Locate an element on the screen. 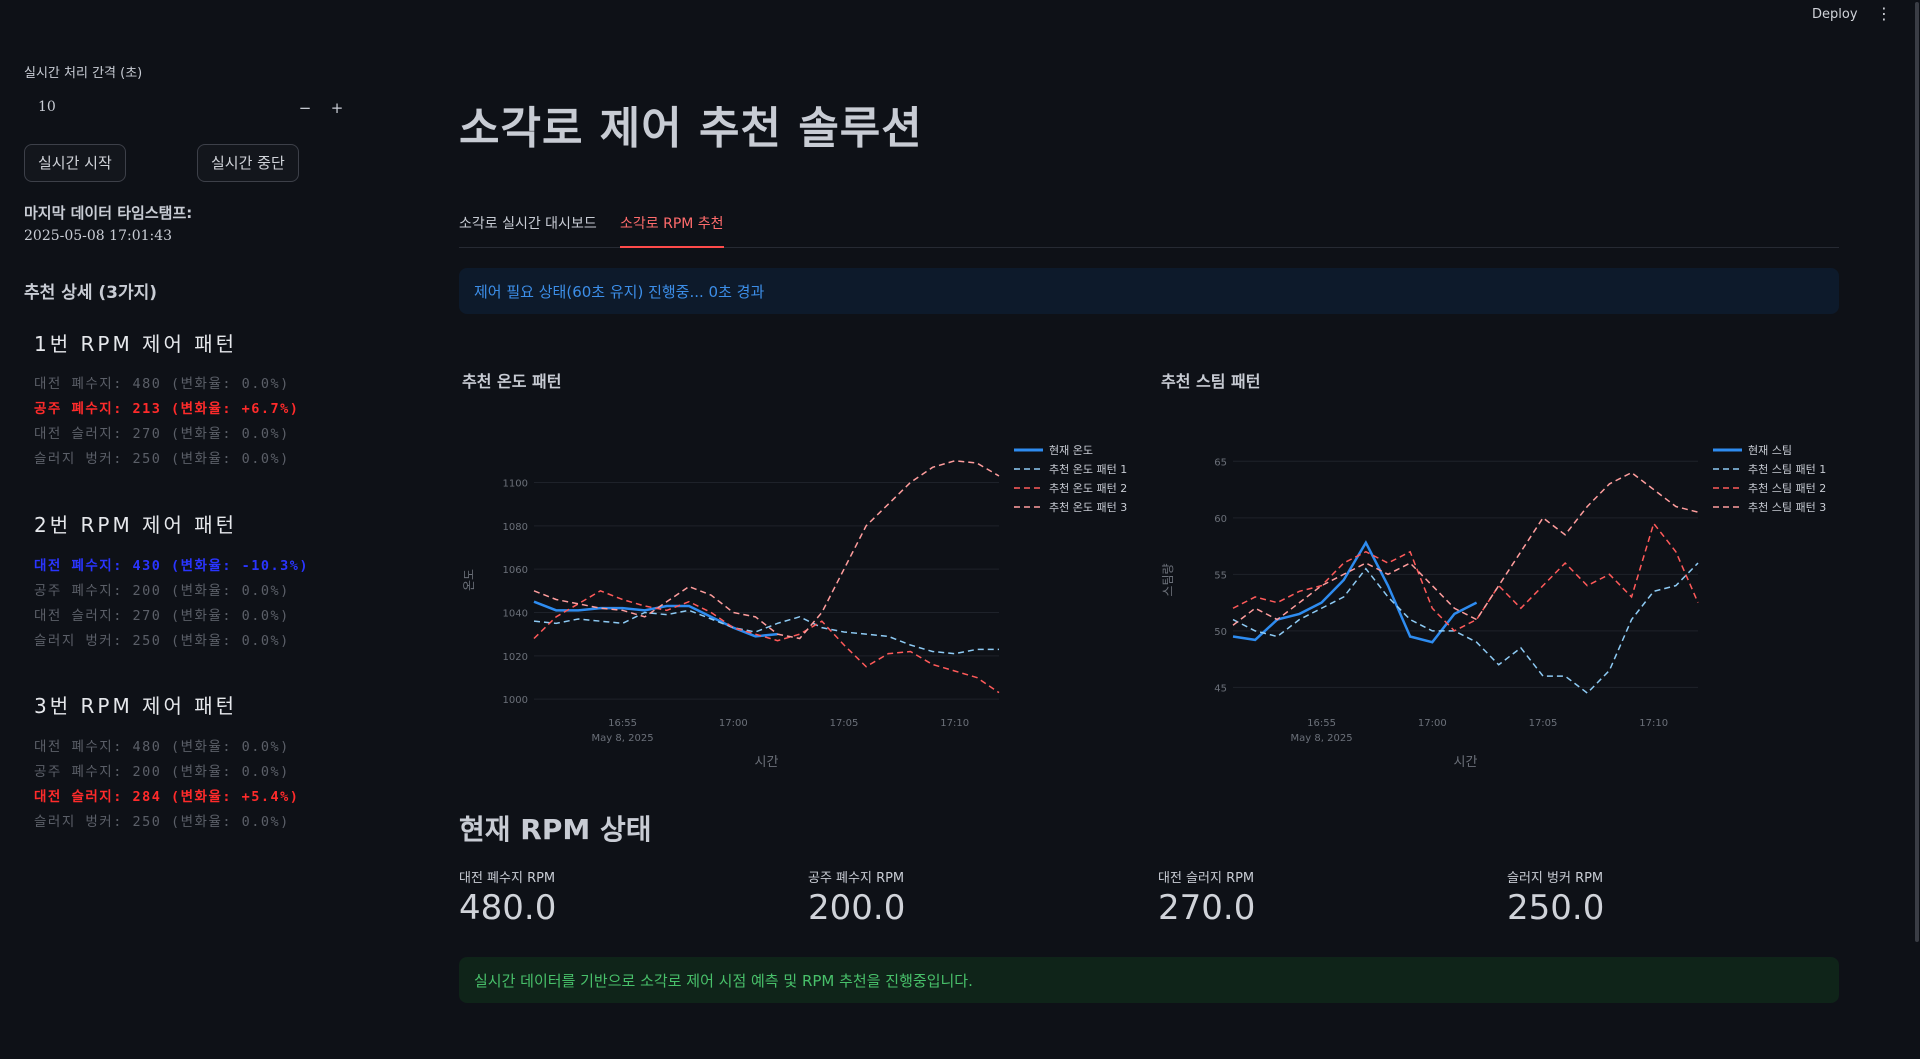 The height and width of the screenshot is (1059, 1920). steam-legend-label-1: 현재 스팀 is located at coordinates (1770, 450).